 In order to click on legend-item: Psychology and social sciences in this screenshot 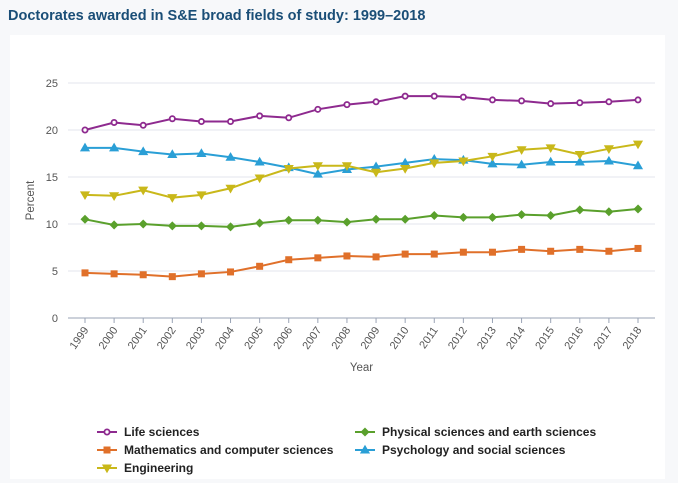, I will do `click(459, 450)`.